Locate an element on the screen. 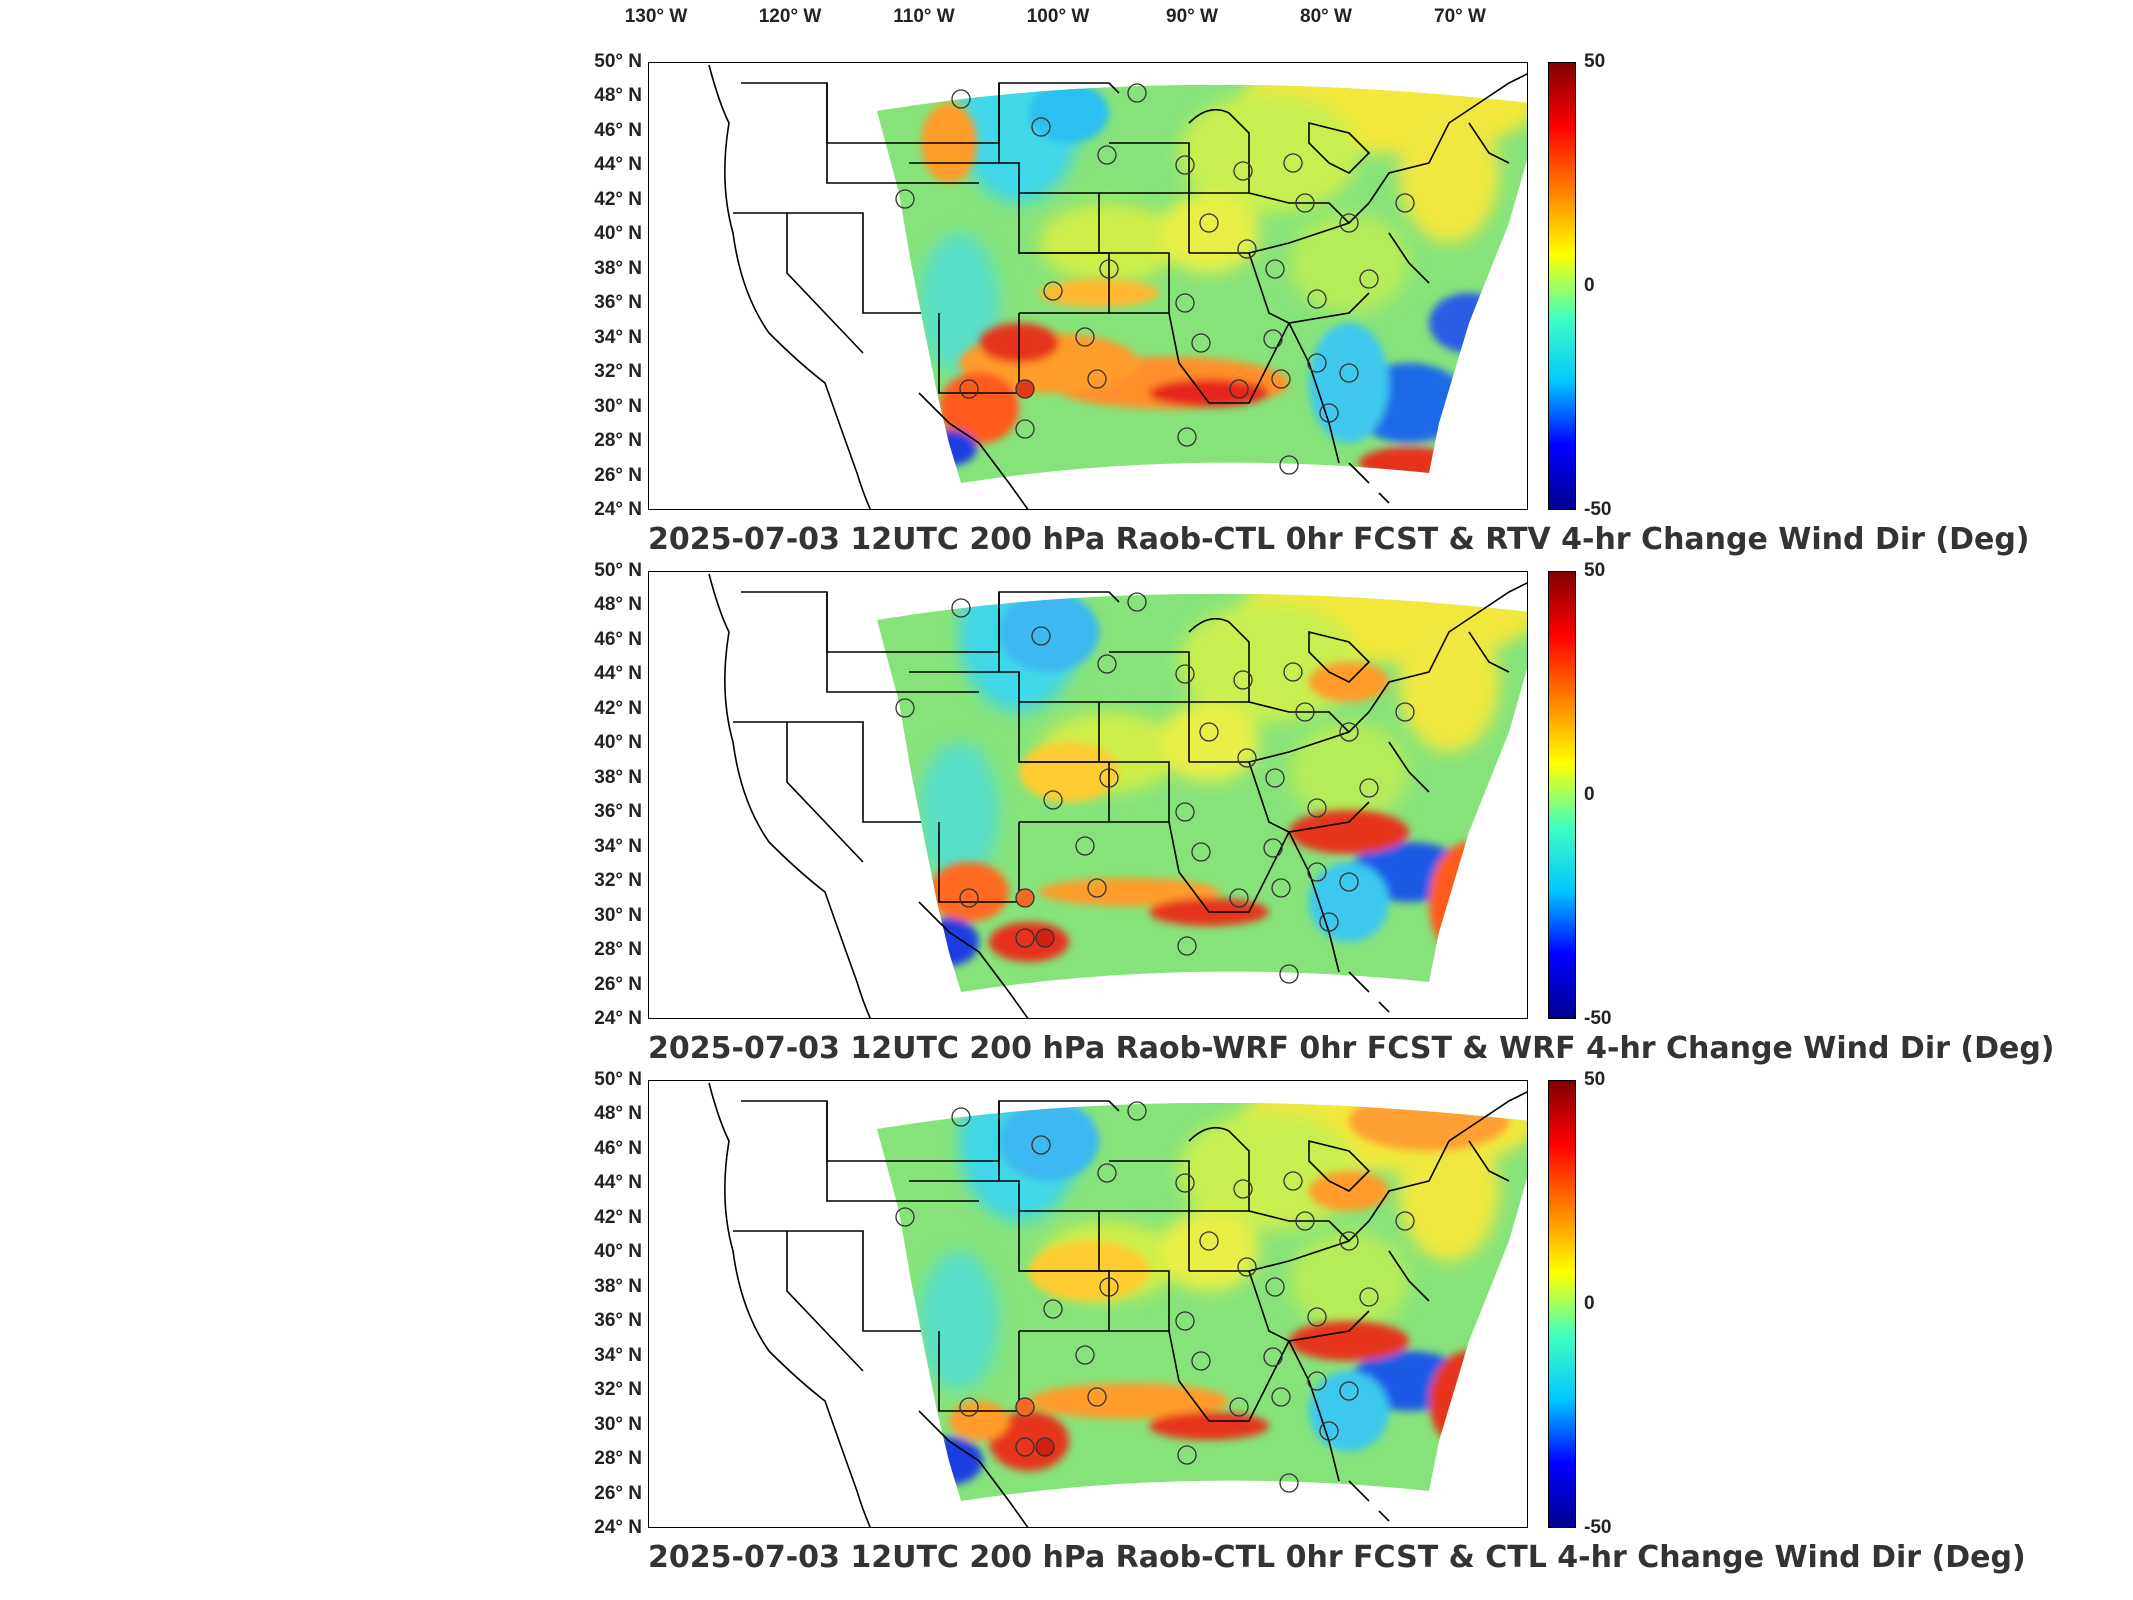 This screenshot has width=2133, height=1600. lon-label: 120° W is located at coordinates (790, 16).